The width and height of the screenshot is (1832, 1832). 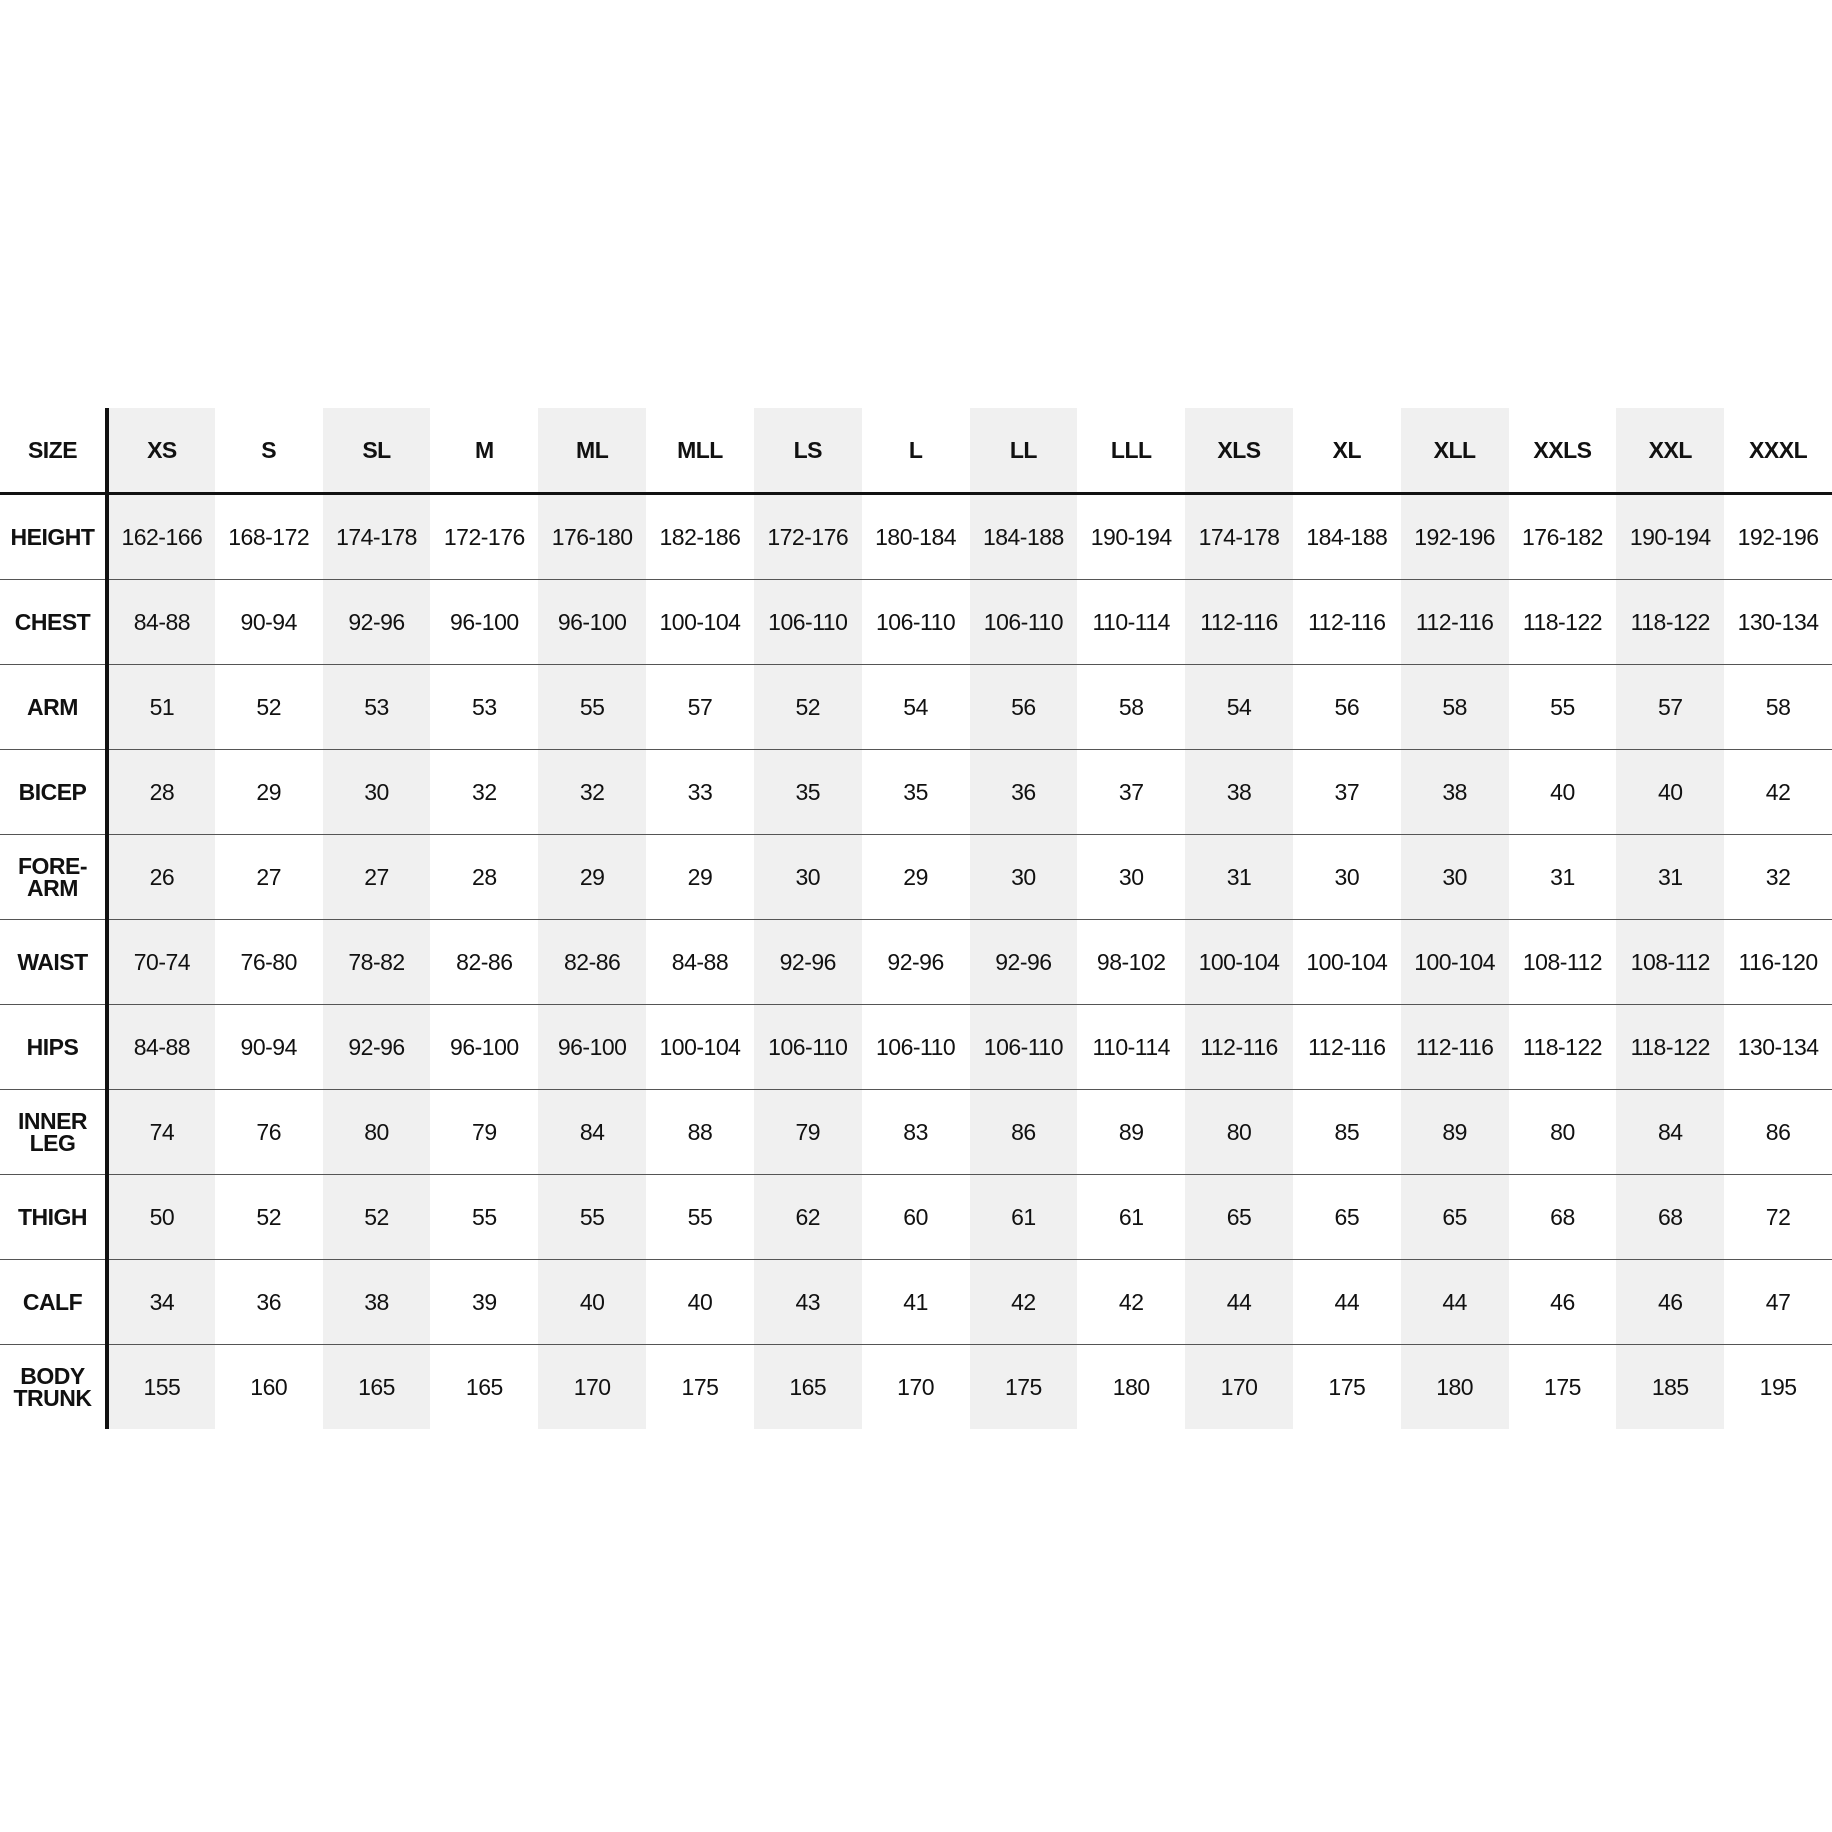 What do you see at coordinates (1131, 962) in the screenshot?
I see `table-cell: 98-102` at bounding box center [1131, 962].